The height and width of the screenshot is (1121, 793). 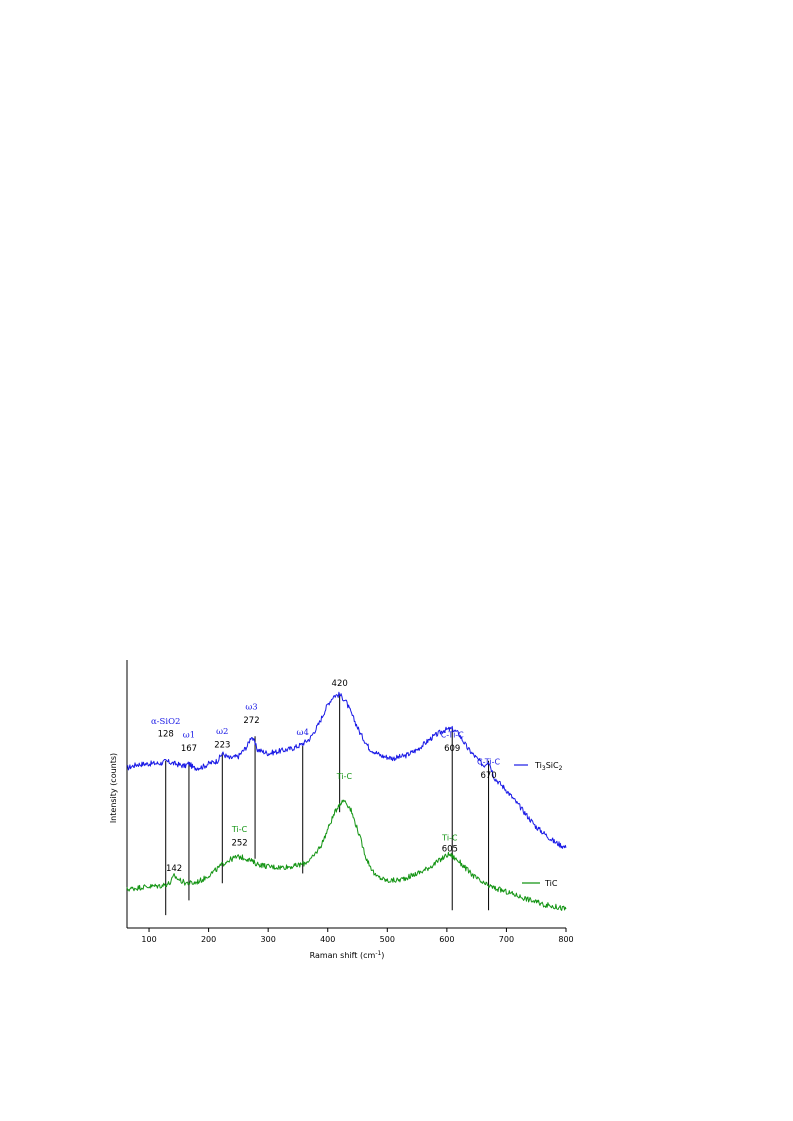 I want to click on x-tick-label: 300, so click(x=268, y=939).